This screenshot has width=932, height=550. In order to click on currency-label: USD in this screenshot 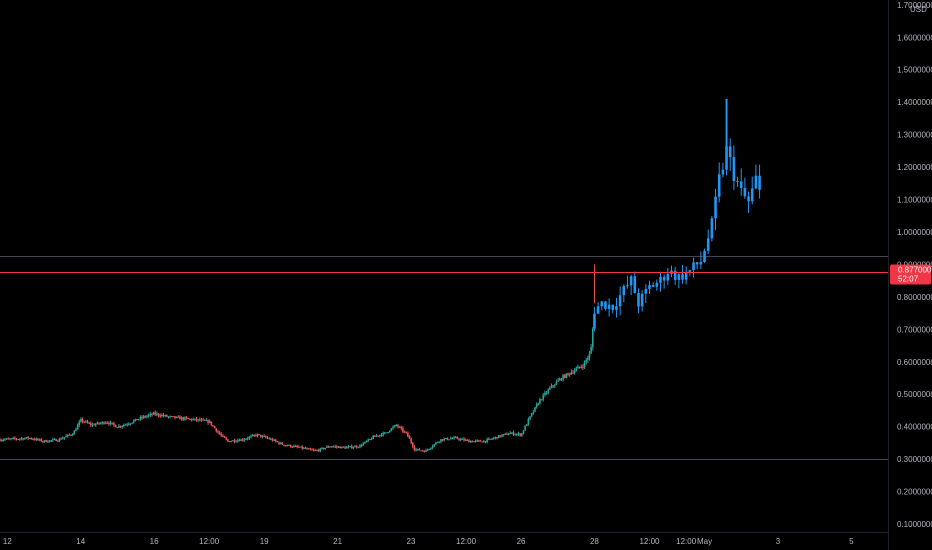, I will do `click(918, 9)`.